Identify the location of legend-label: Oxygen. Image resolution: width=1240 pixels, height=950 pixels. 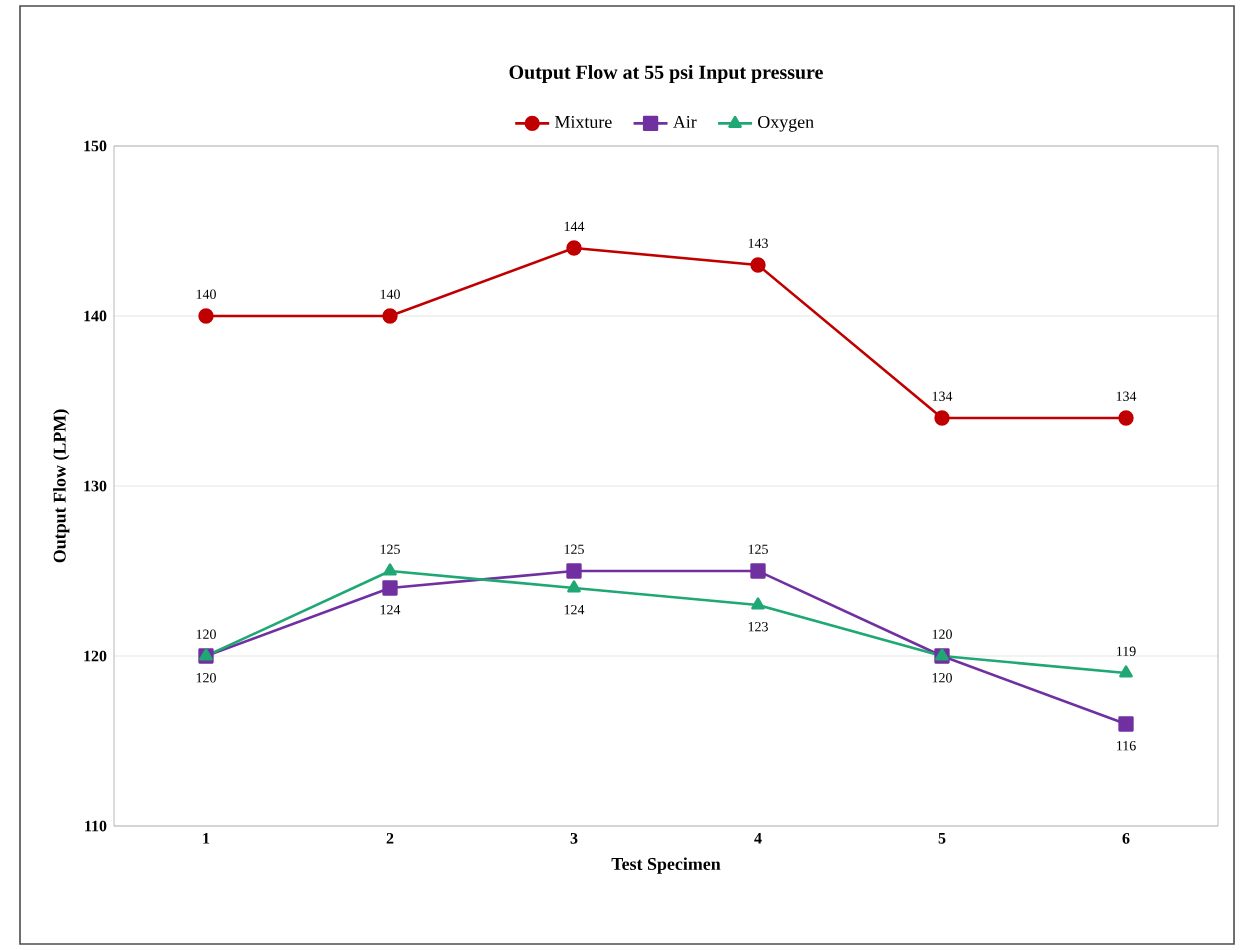
(786, 123).